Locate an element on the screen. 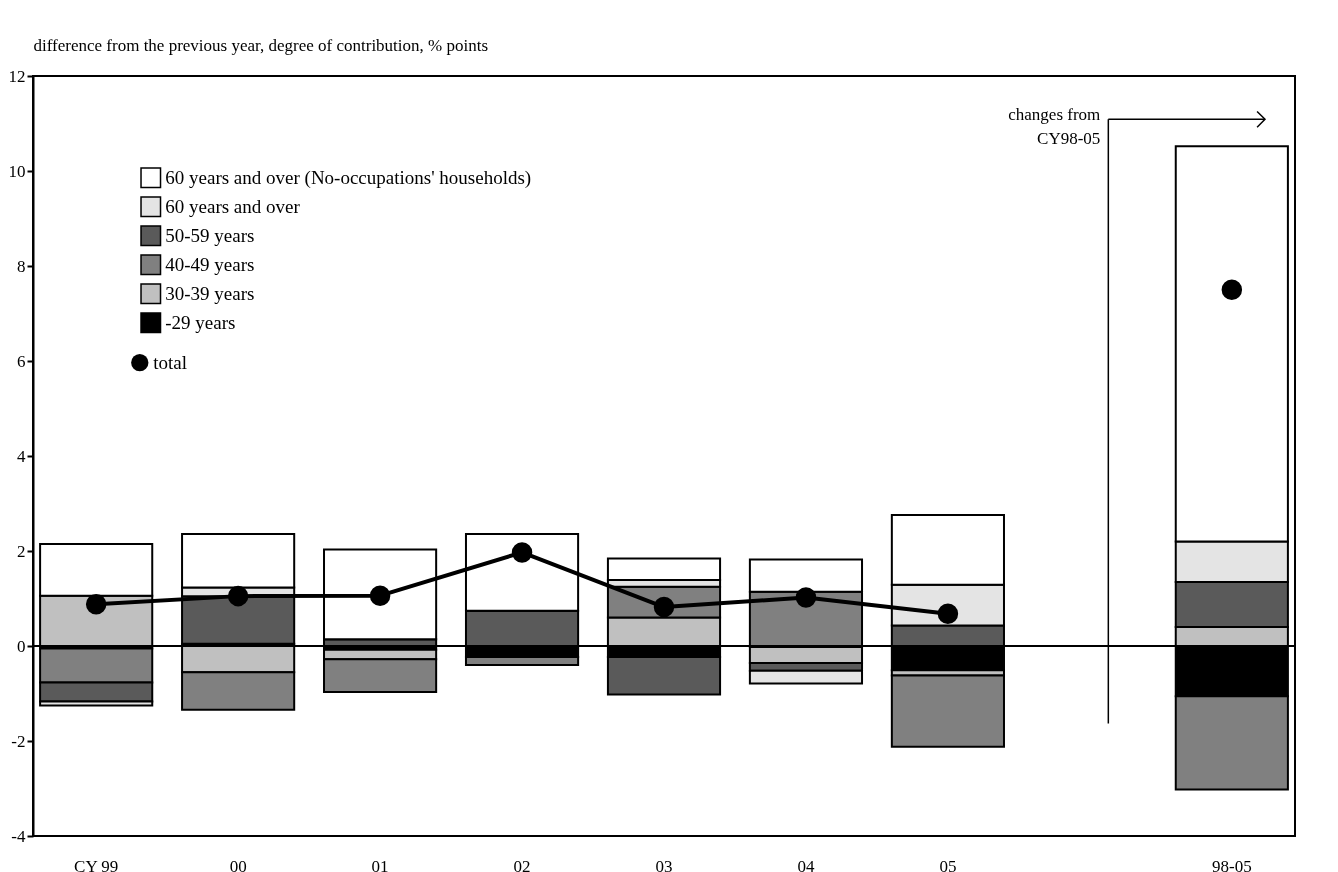  y-tick-label: -4 is located at coordinates (18, 836).